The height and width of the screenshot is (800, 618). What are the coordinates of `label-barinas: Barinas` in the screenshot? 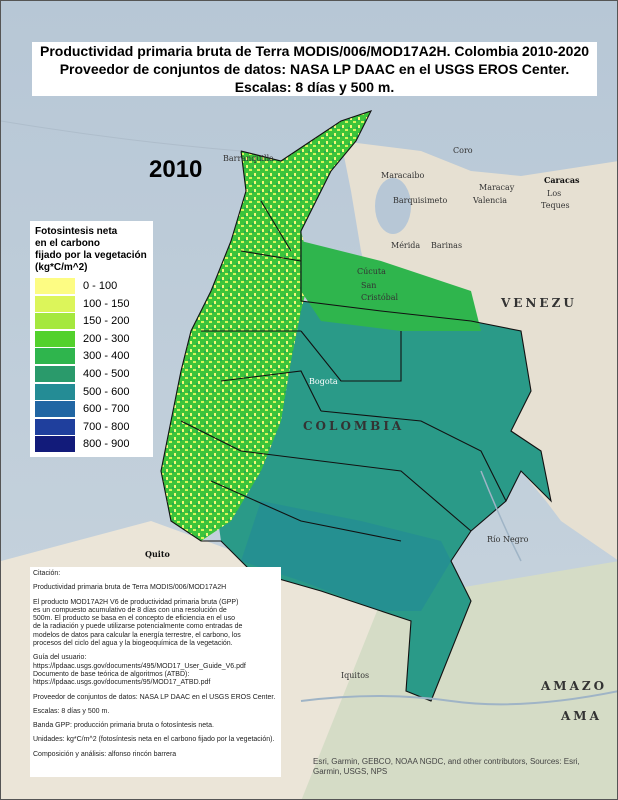 It's located at (447, 245).